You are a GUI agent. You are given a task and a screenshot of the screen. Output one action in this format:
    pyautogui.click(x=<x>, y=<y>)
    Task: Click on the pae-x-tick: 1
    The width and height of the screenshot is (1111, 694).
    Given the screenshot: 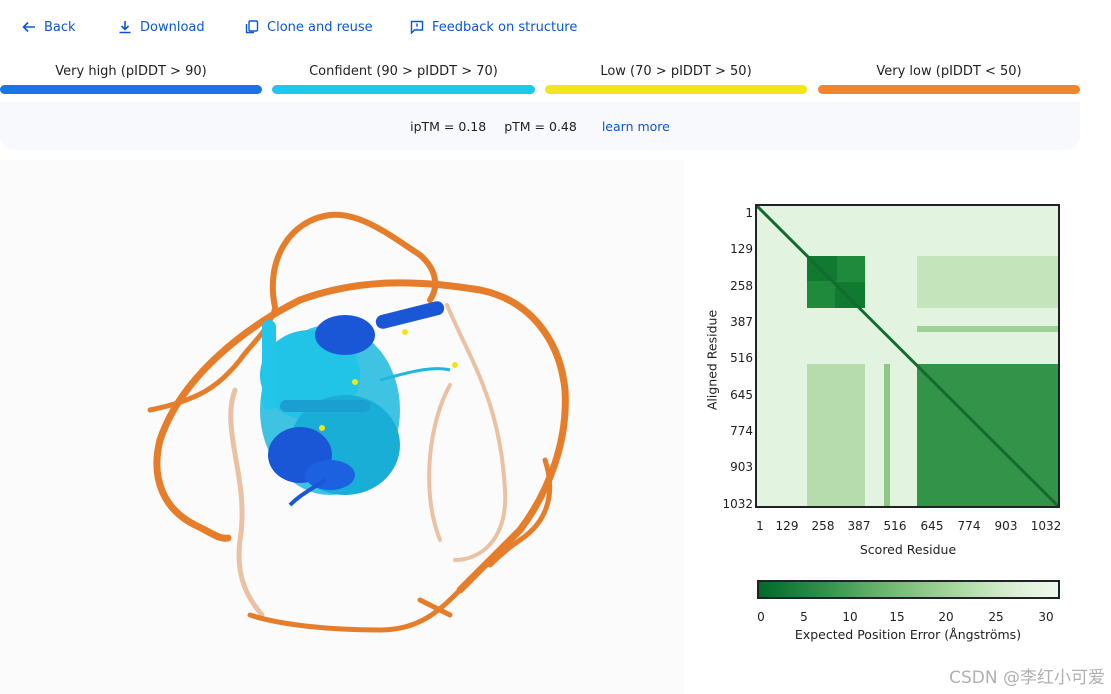 What is the action you would take?
    pyautogui.click(x=760, y=526)
    